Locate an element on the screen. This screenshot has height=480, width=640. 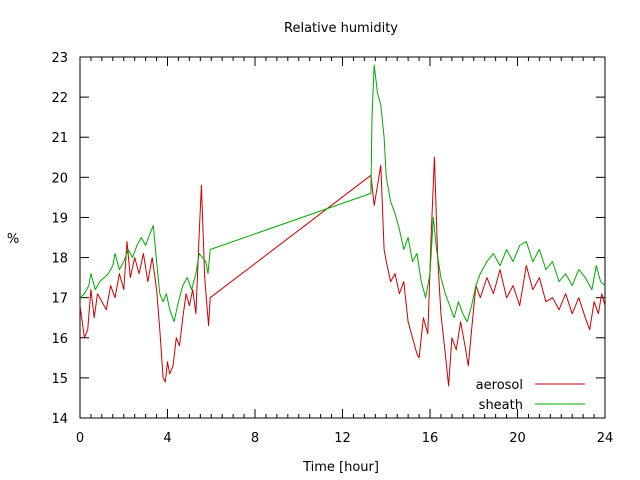
chart-title: Relative humidity is located at coordinates (341, 28).